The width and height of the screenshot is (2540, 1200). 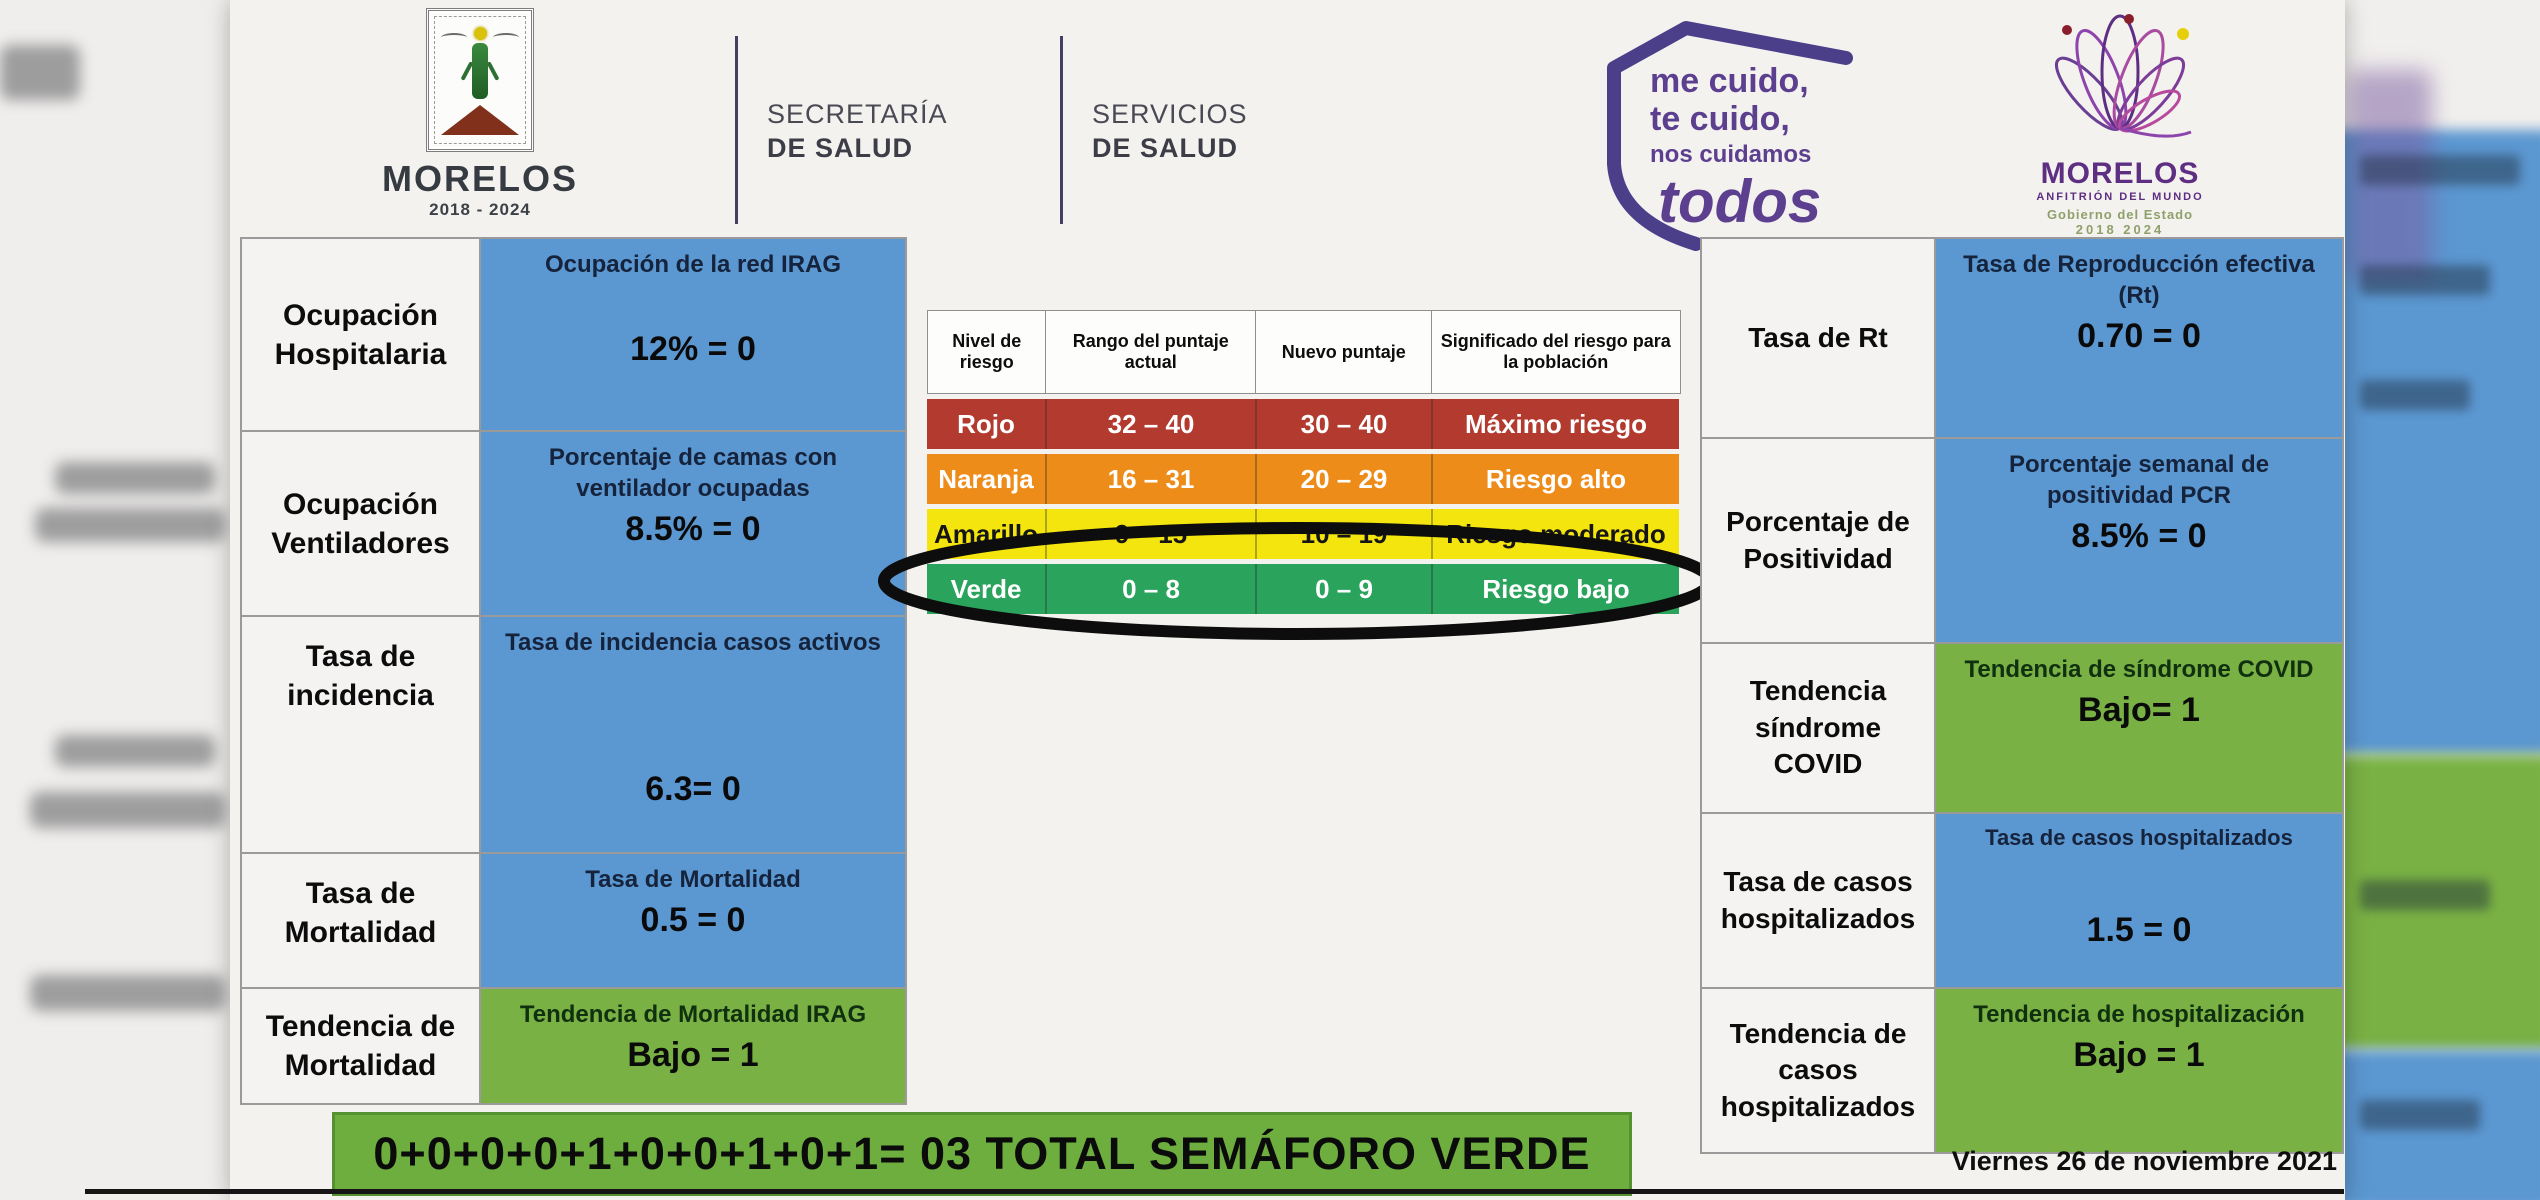 I want to click on blurred-right-margin, so click(x=2442, y=600).